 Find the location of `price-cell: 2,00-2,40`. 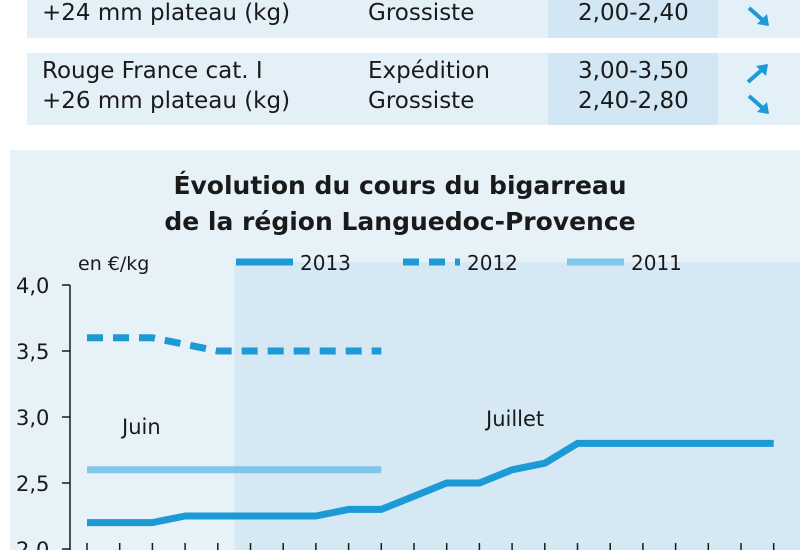

price-cell: 2,00-2,40 is located at coordinates (633, 13).